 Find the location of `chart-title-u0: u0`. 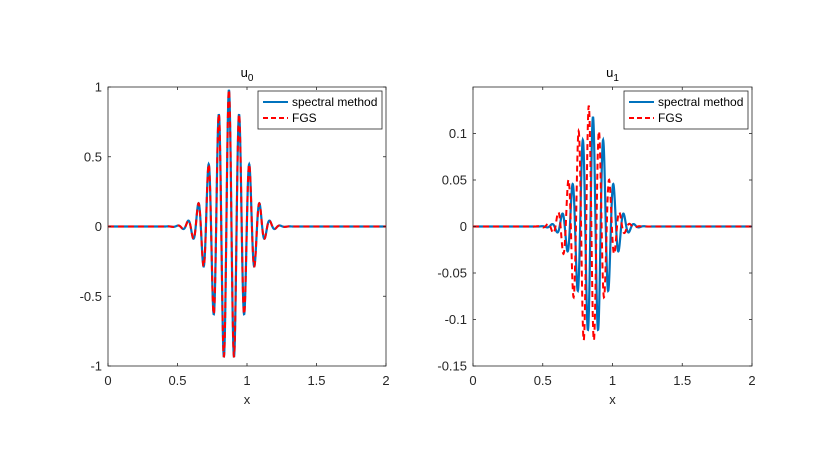

chart-title-u0: u0 is located at coordinates (247, 74).